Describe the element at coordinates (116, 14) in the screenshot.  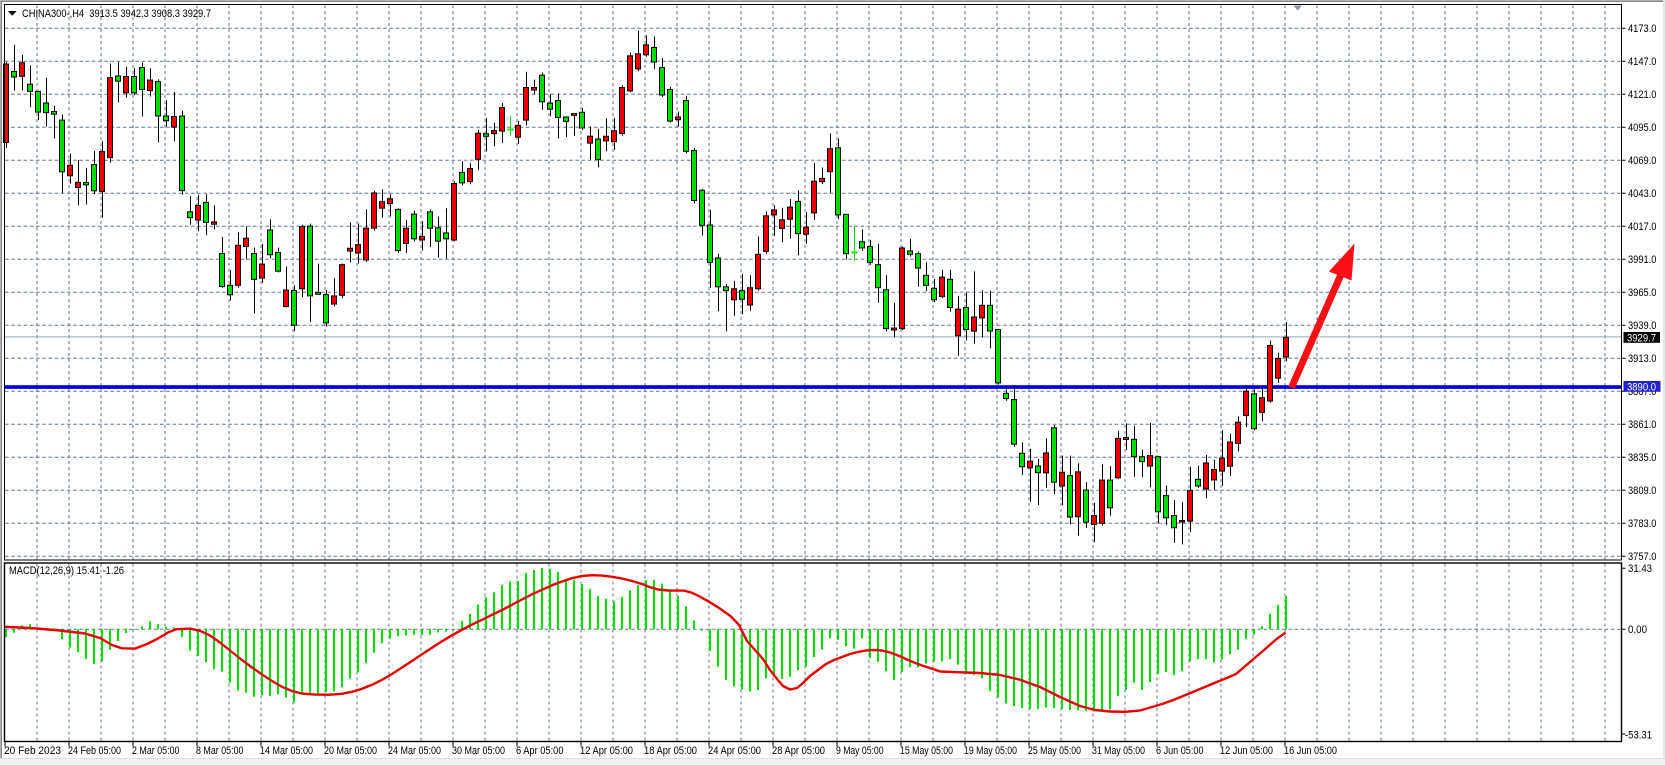
I see `svg-text:CHINA300-,H4 3913.5 3942.3 39: CHINA300-,H4 3913.5 3942.3 3908.3 3929.7` at that location.